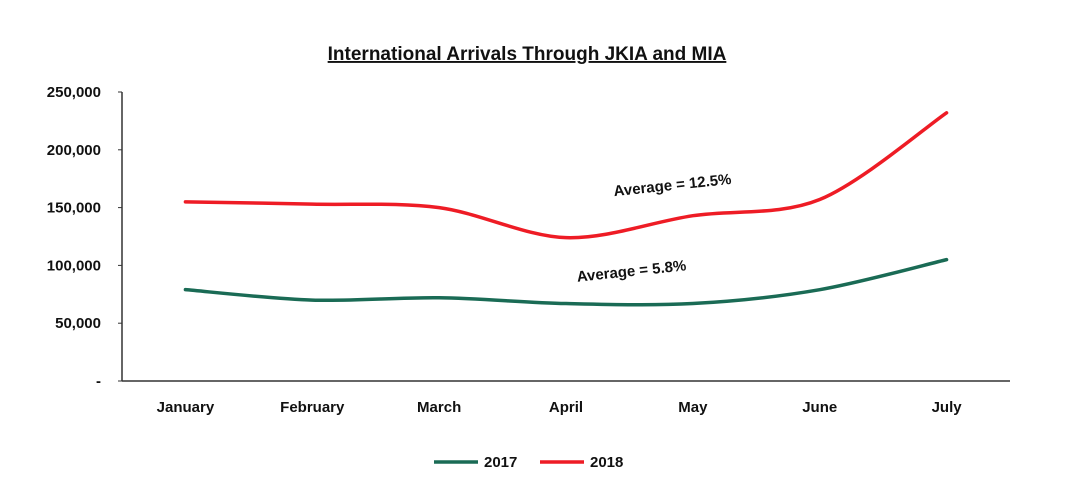 The width and height of the screenshot is (1080, 493). Describe the element at coordinates (98, 381) in the screenshot. I see `y-tick-label: -` at that location.